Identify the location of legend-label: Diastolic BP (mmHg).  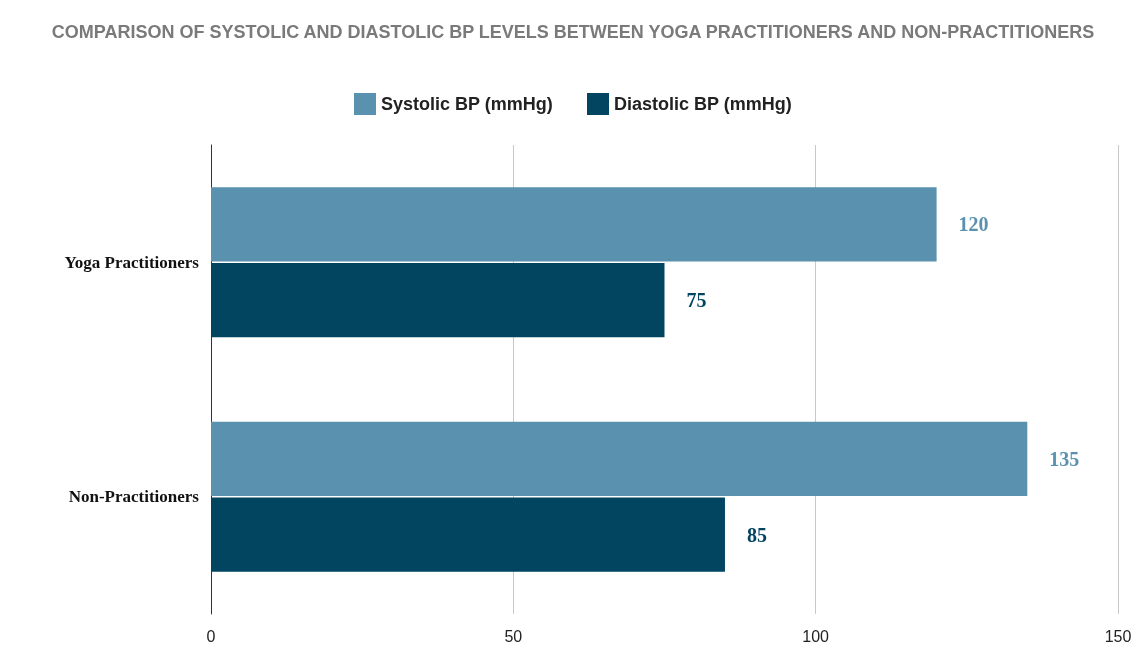
(703, 104).